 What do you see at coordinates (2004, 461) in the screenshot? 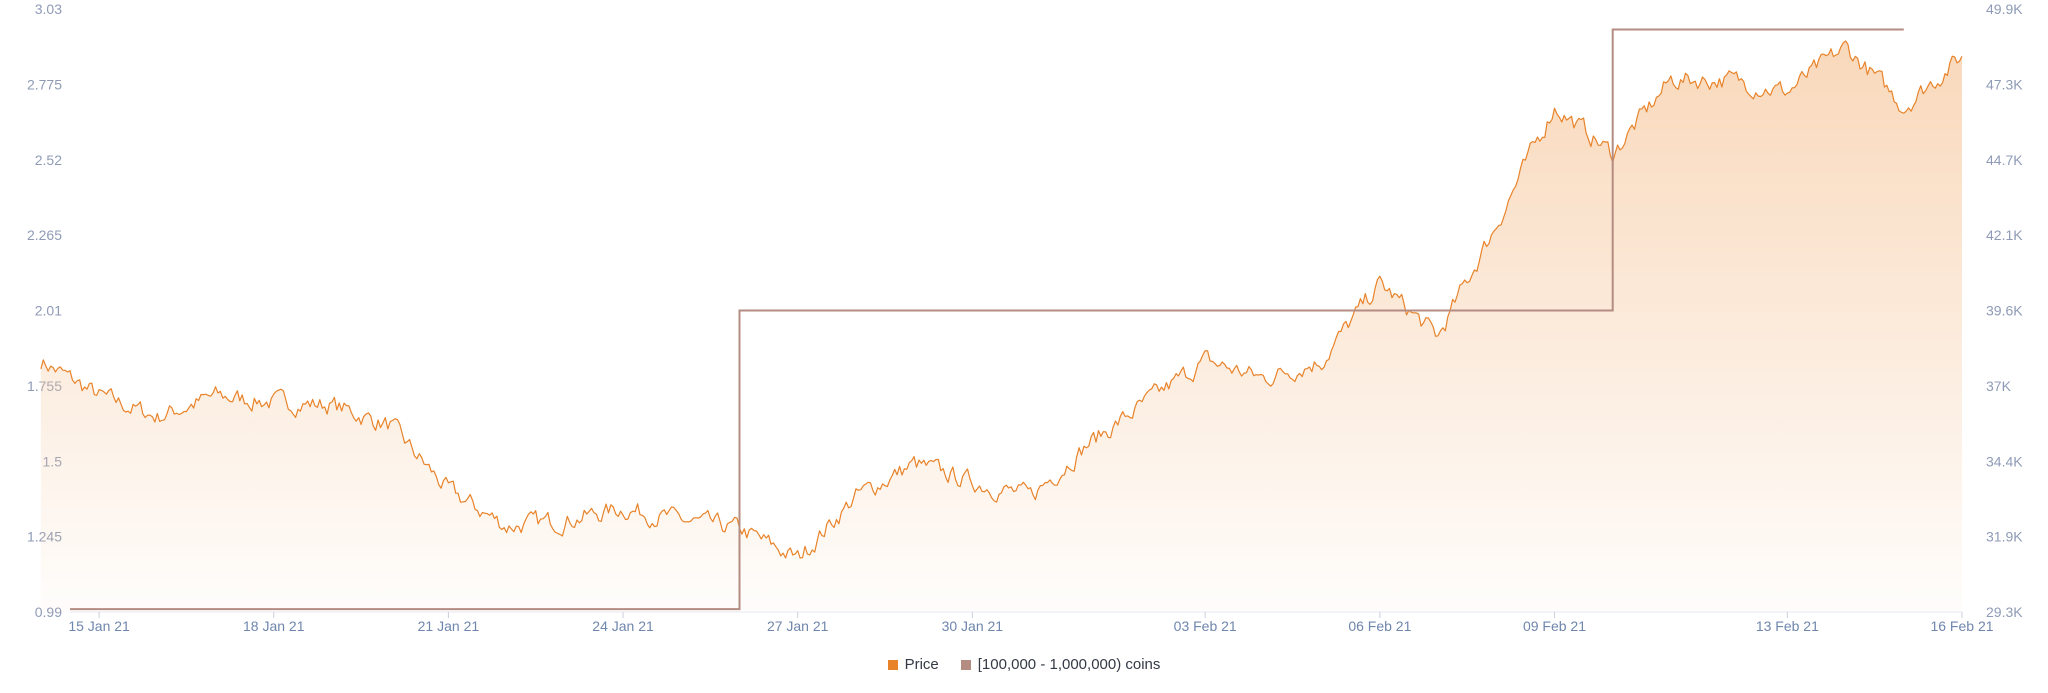
I see `right-y-tick-label: 34.4K` at bounding box center [2004, 461].